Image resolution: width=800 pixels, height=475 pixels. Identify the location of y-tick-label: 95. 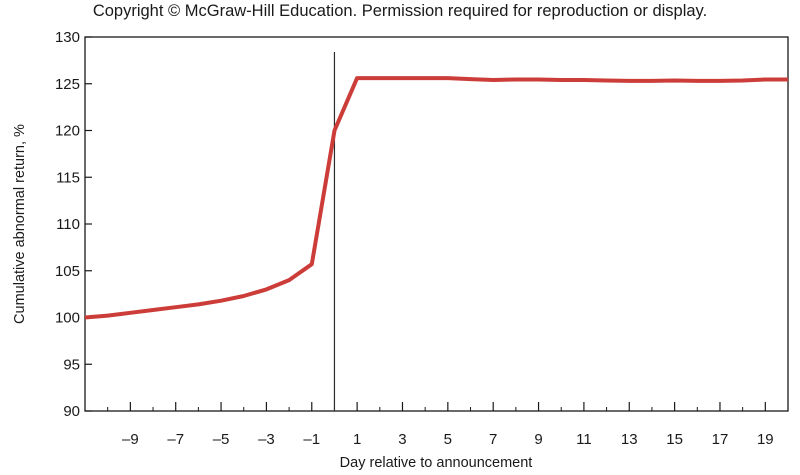
(71, 364).